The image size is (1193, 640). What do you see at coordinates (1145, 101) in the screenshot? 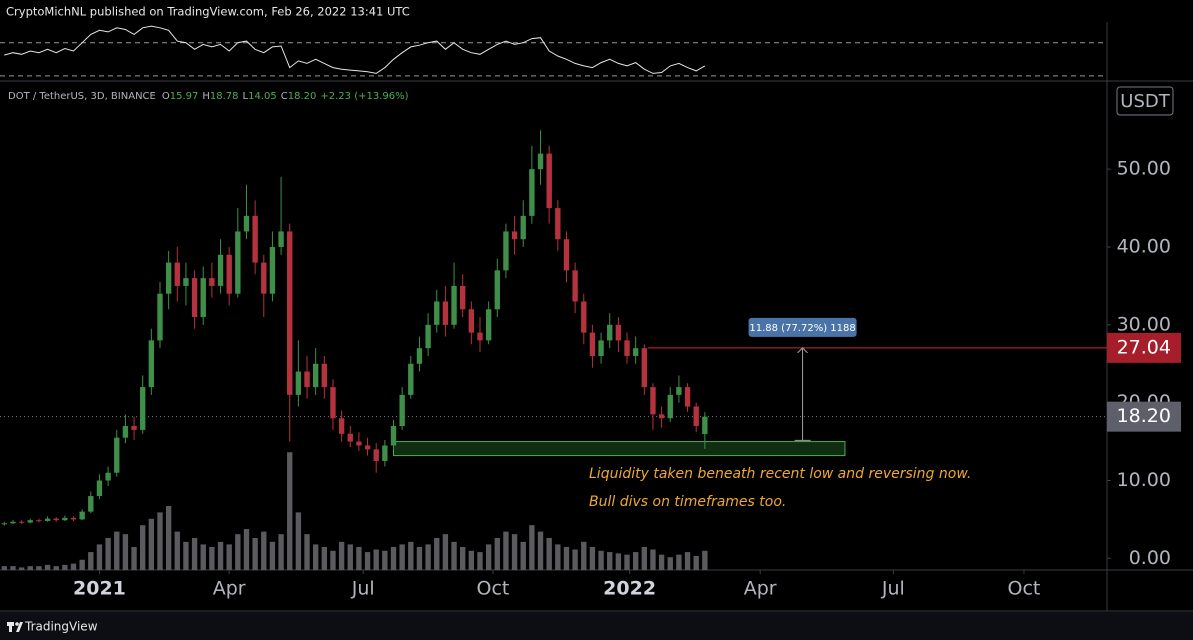
I see `currency: USDT` at bounding box center [1145, 101].